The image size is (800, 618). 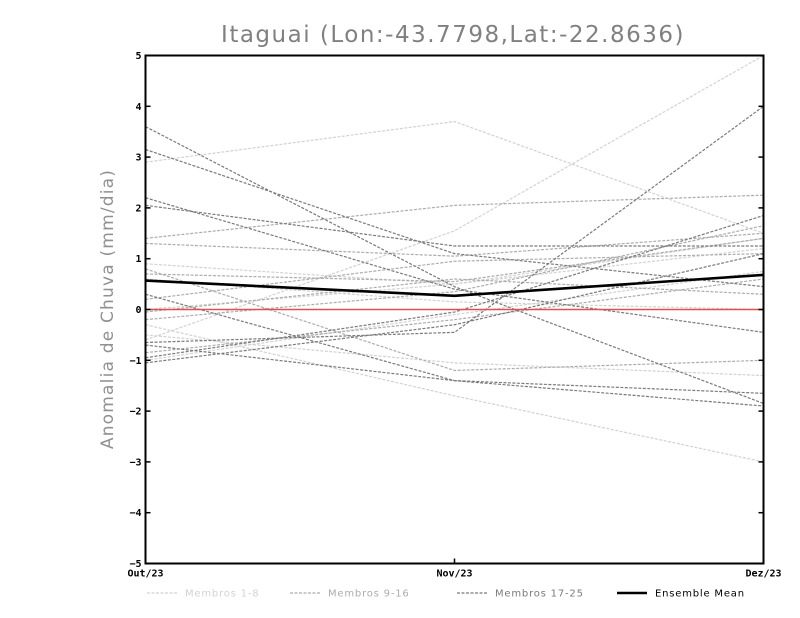 I want to click on y-tick-label: −4, so click(x=135, y=513).